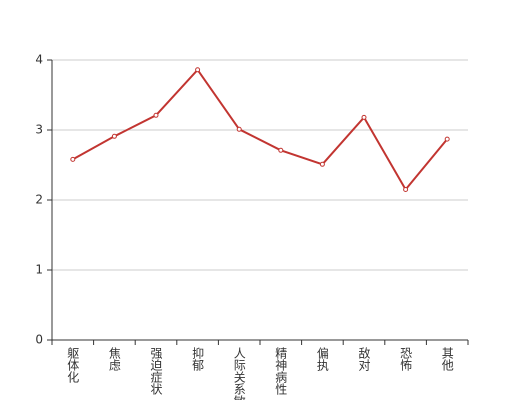  I want to click on x-tick-label: 躯体化, so click(73, 365).